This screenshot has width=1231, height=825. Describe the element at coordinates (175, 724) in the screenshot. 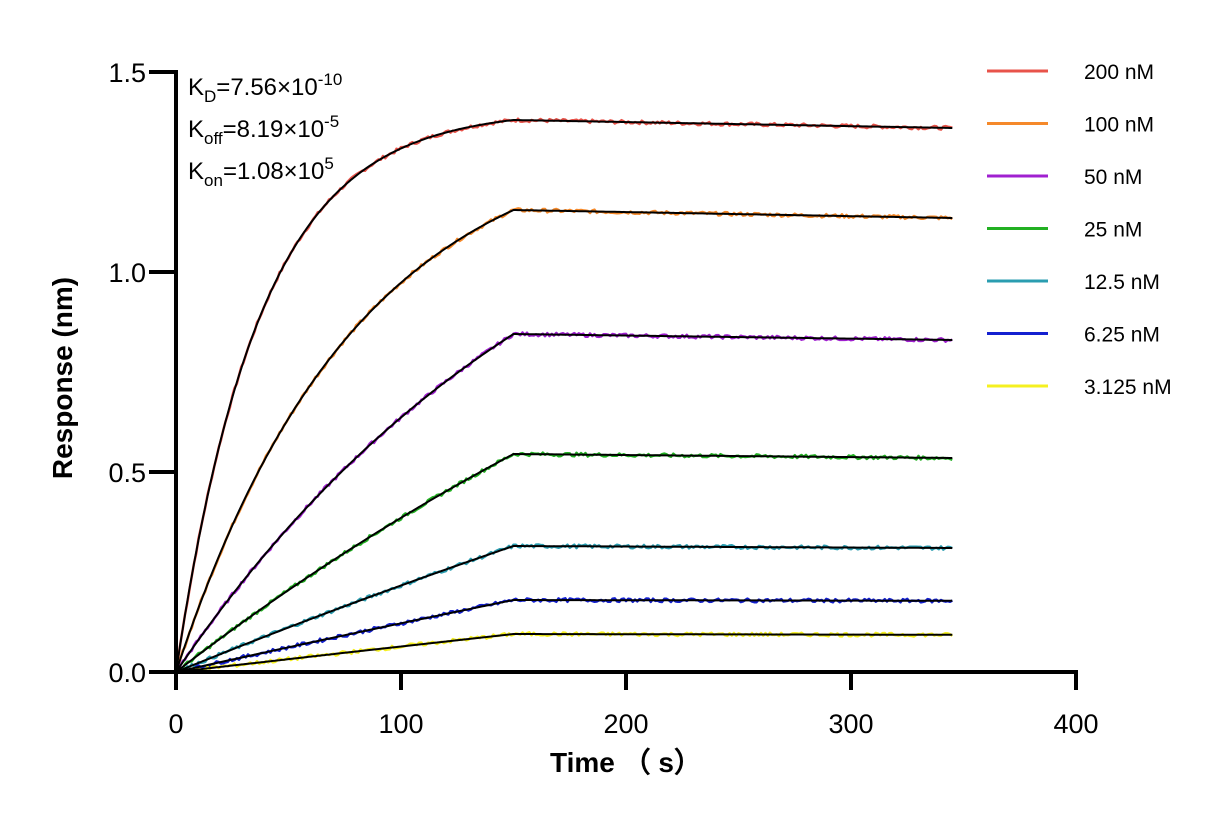

I see `x-tick-label: 0` at that location.